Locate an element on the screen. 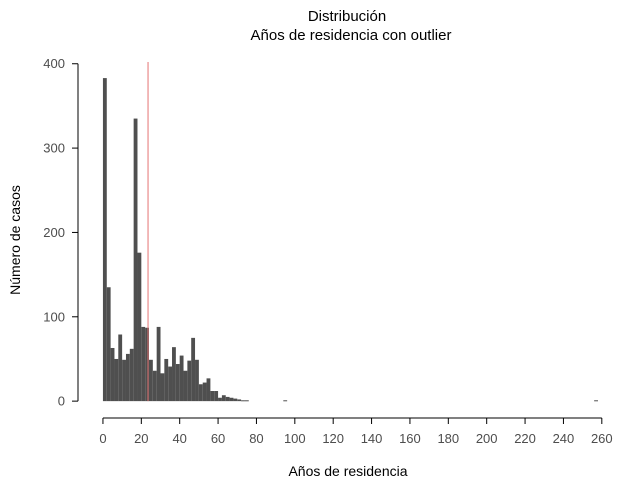 The width and height of the screenshot is (629, 488). y-tick-label: 300 is located at coordinates (54, 148).